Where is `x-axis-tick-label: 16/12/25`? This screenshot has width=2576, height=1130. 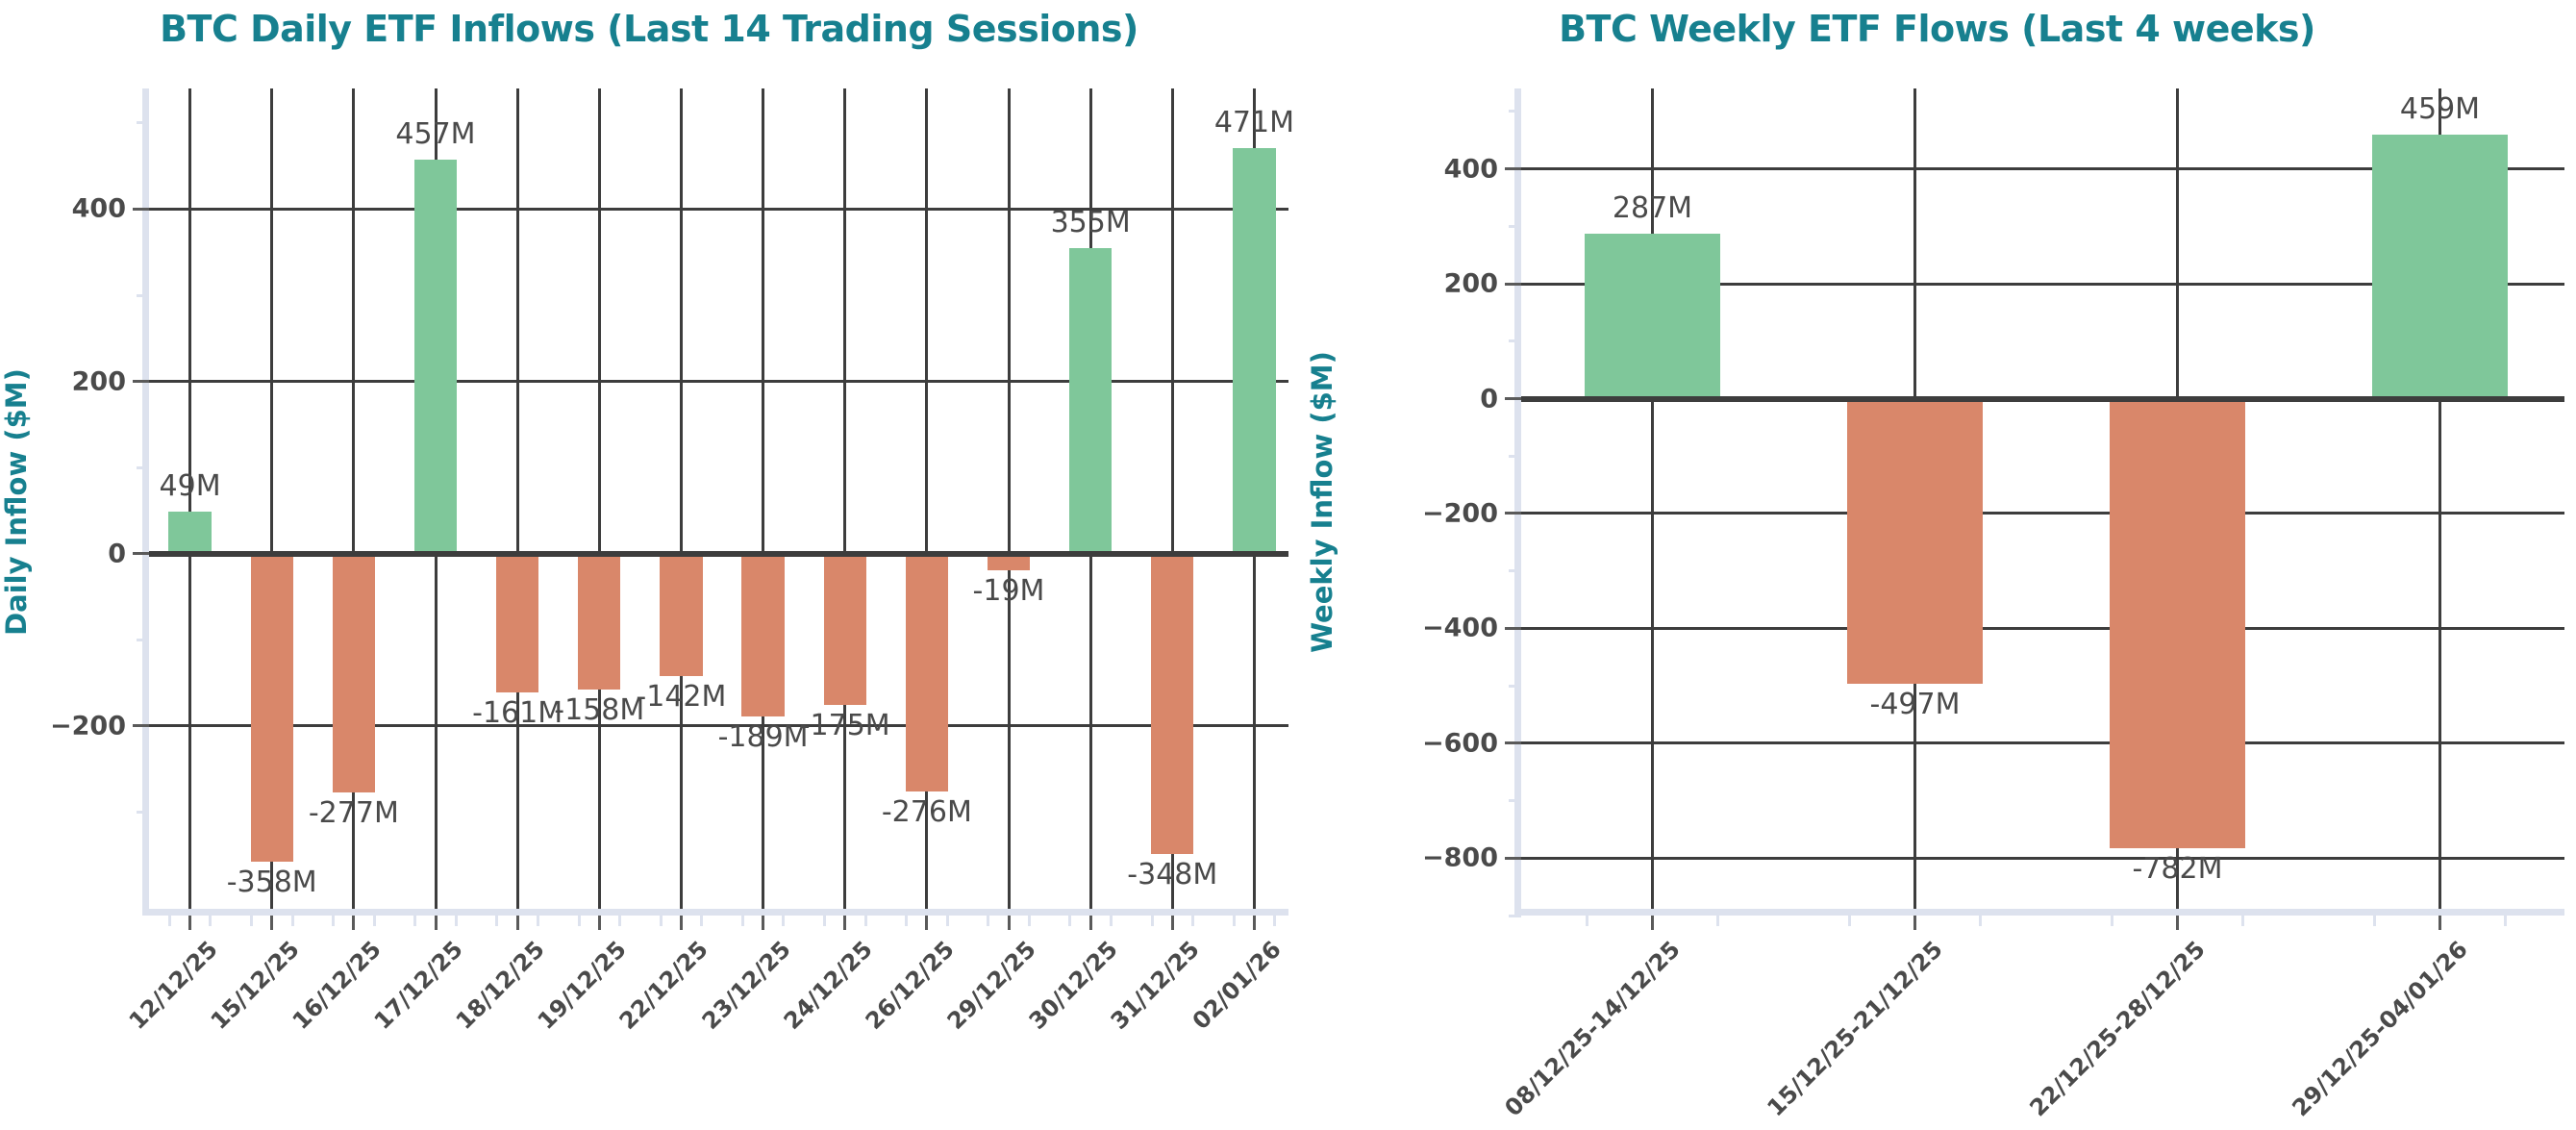 x-axis-tick-label: 16/12/25 is located at coordinates (337, 986).